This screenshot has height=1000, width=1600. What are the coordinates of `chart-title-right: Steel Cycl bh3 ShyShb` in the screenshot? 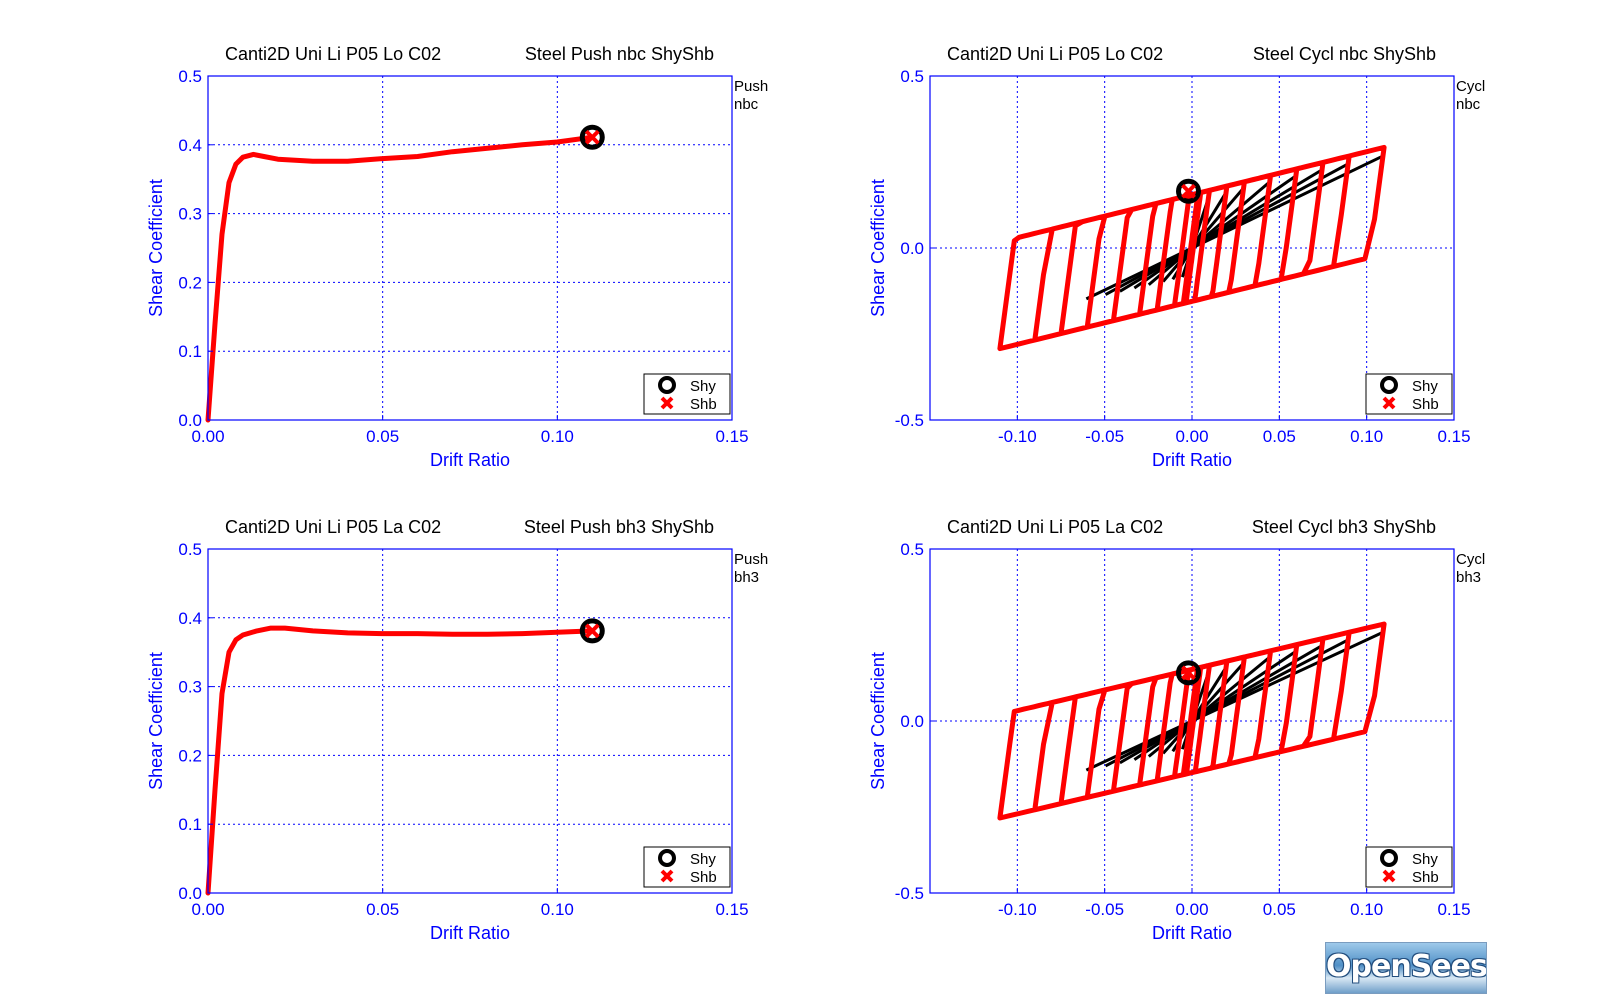 It's located at (1344, 527).